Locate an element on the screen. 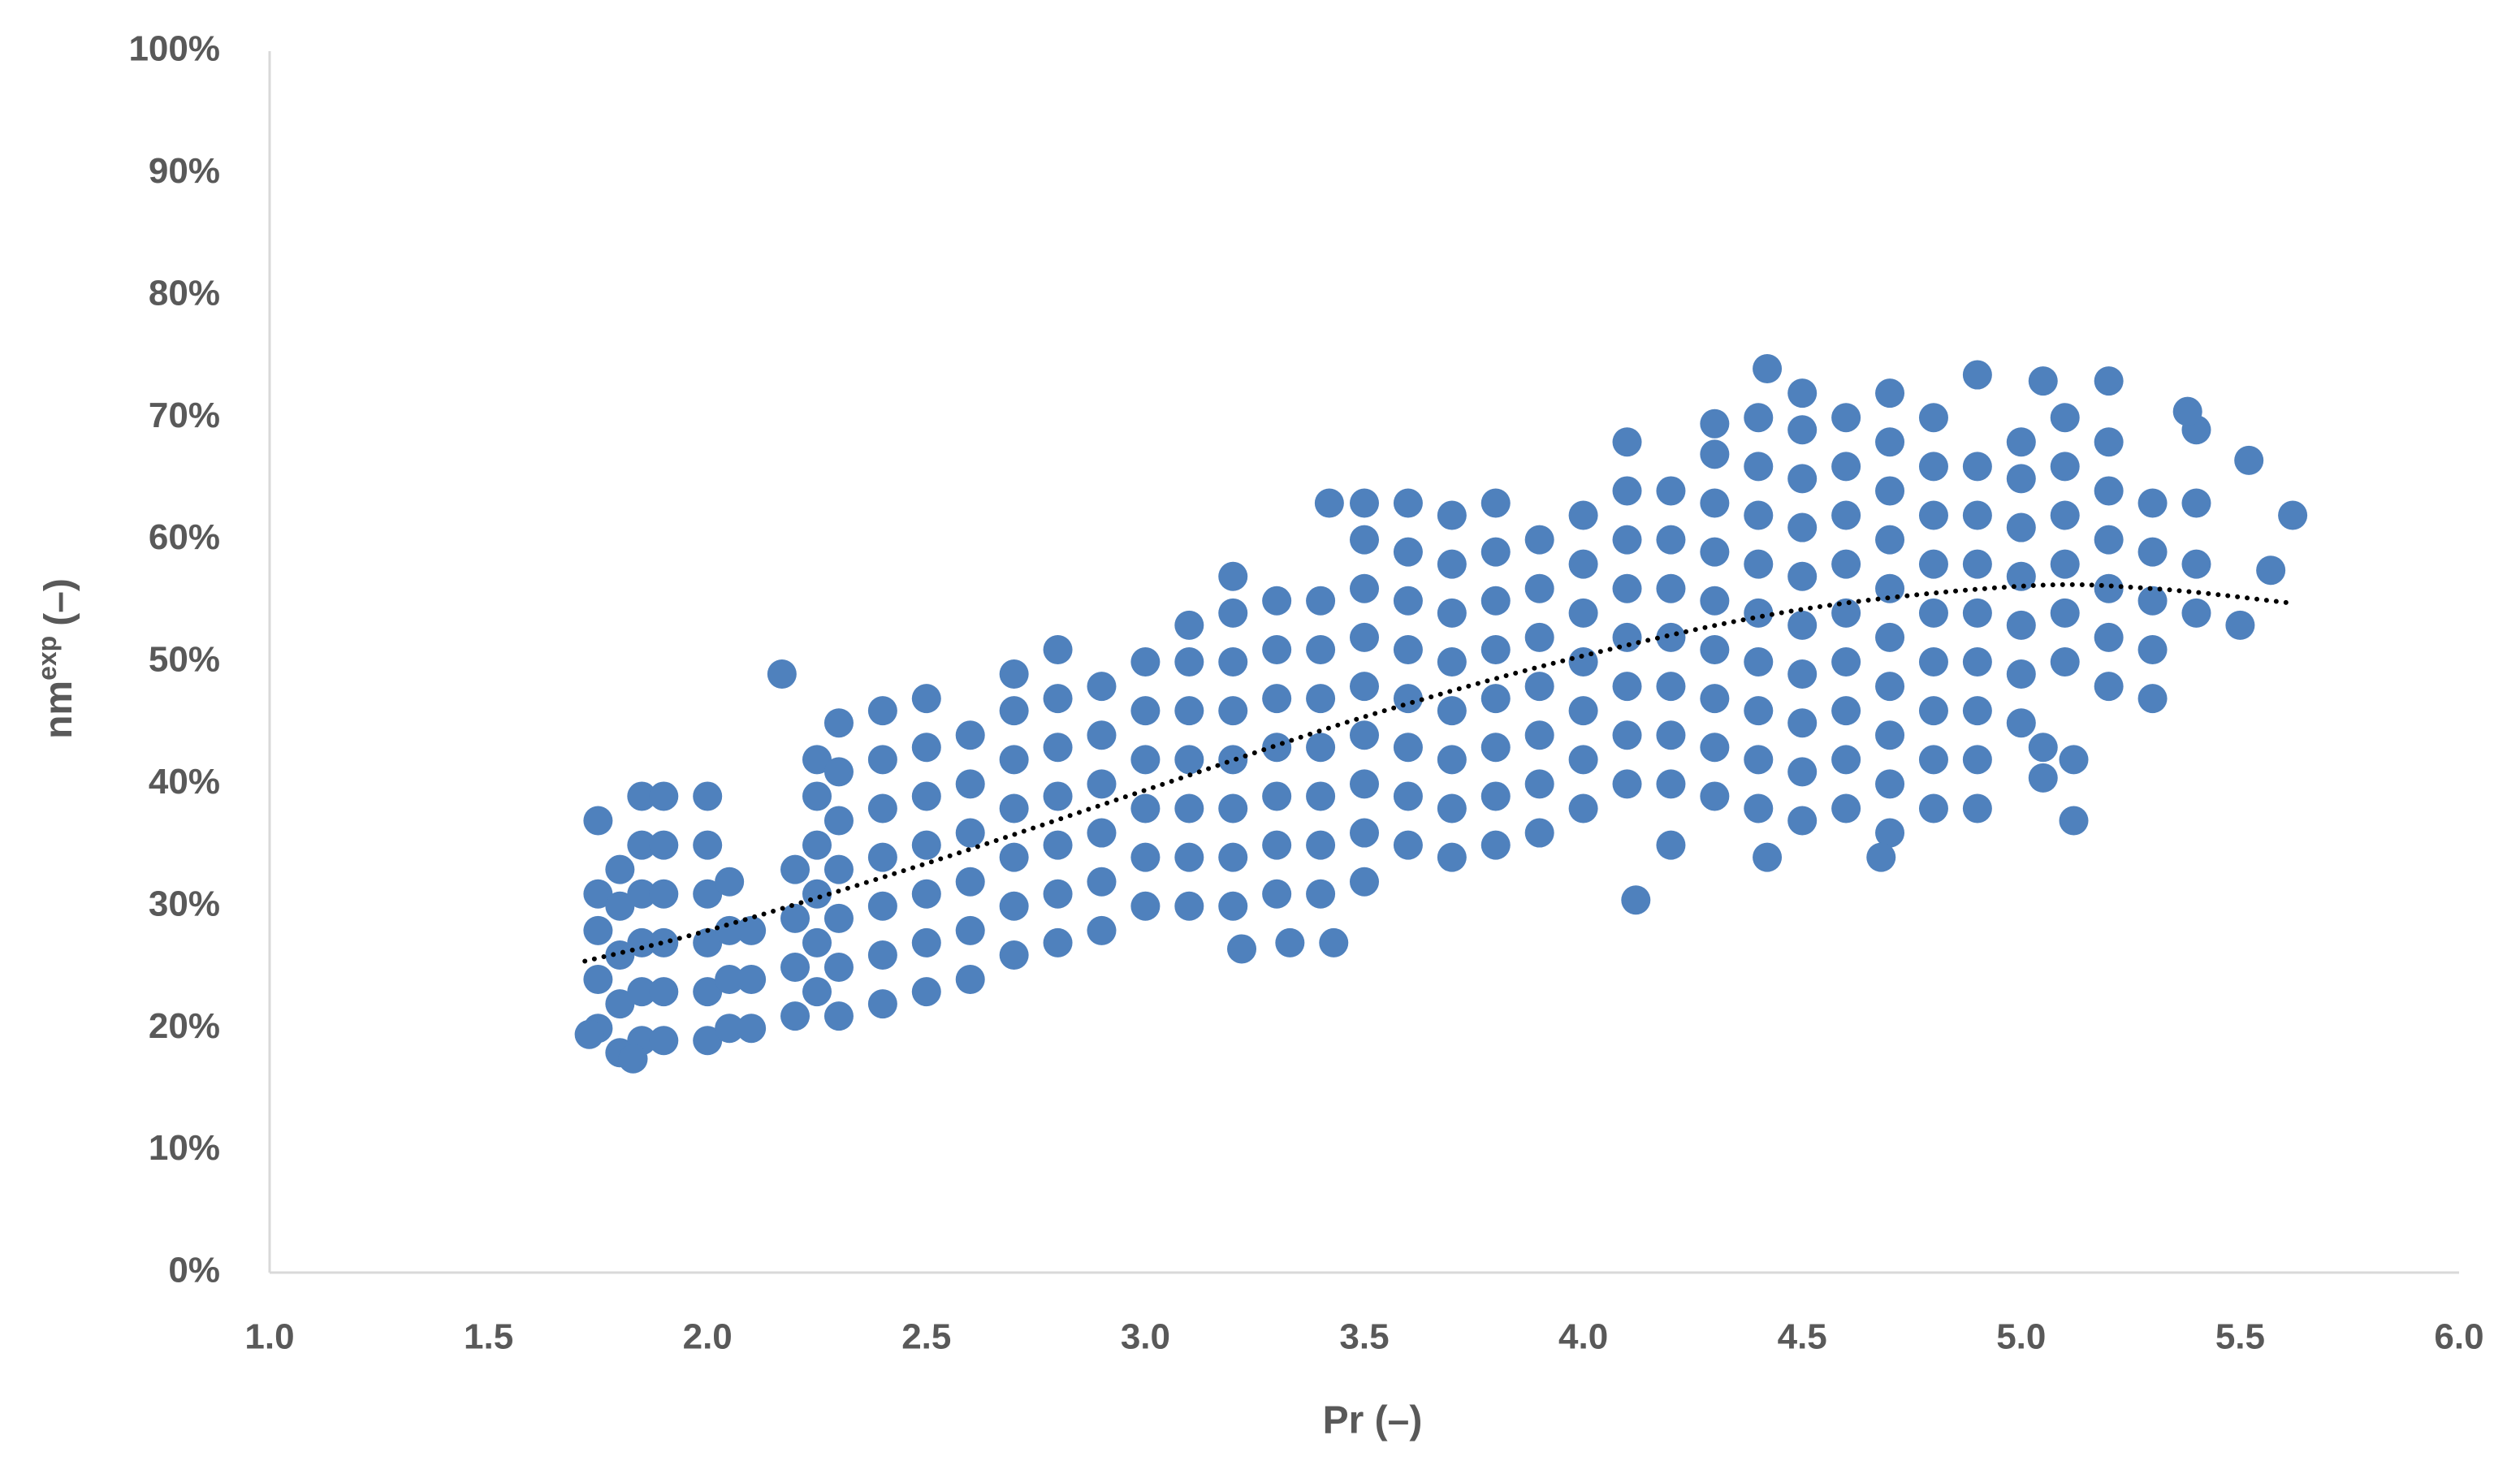  y-axis-label-unit: (–) is located at coordinates (58, 602).